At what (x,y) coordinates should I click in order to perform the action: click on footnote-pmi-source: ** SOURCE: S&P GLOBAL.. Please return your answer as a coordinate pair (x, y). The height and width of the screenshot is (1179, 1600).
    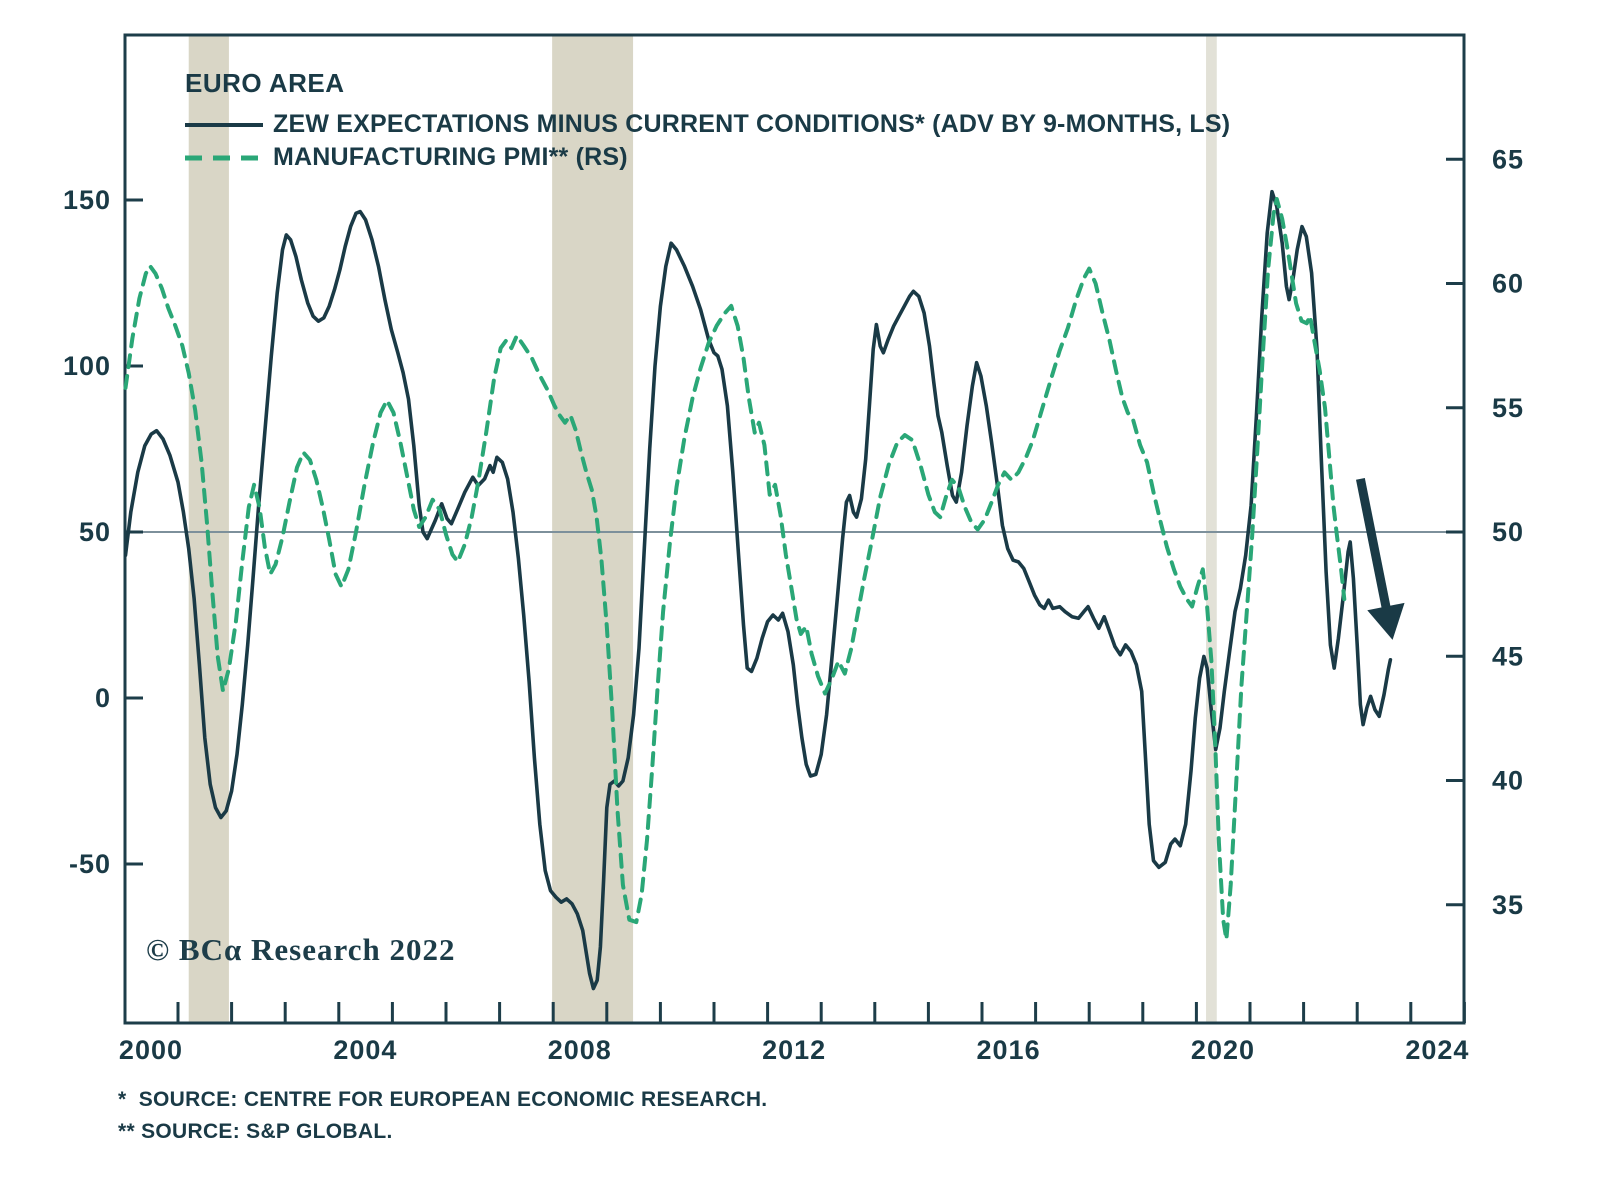
    Looking at the image, I should click on (255, 1131).